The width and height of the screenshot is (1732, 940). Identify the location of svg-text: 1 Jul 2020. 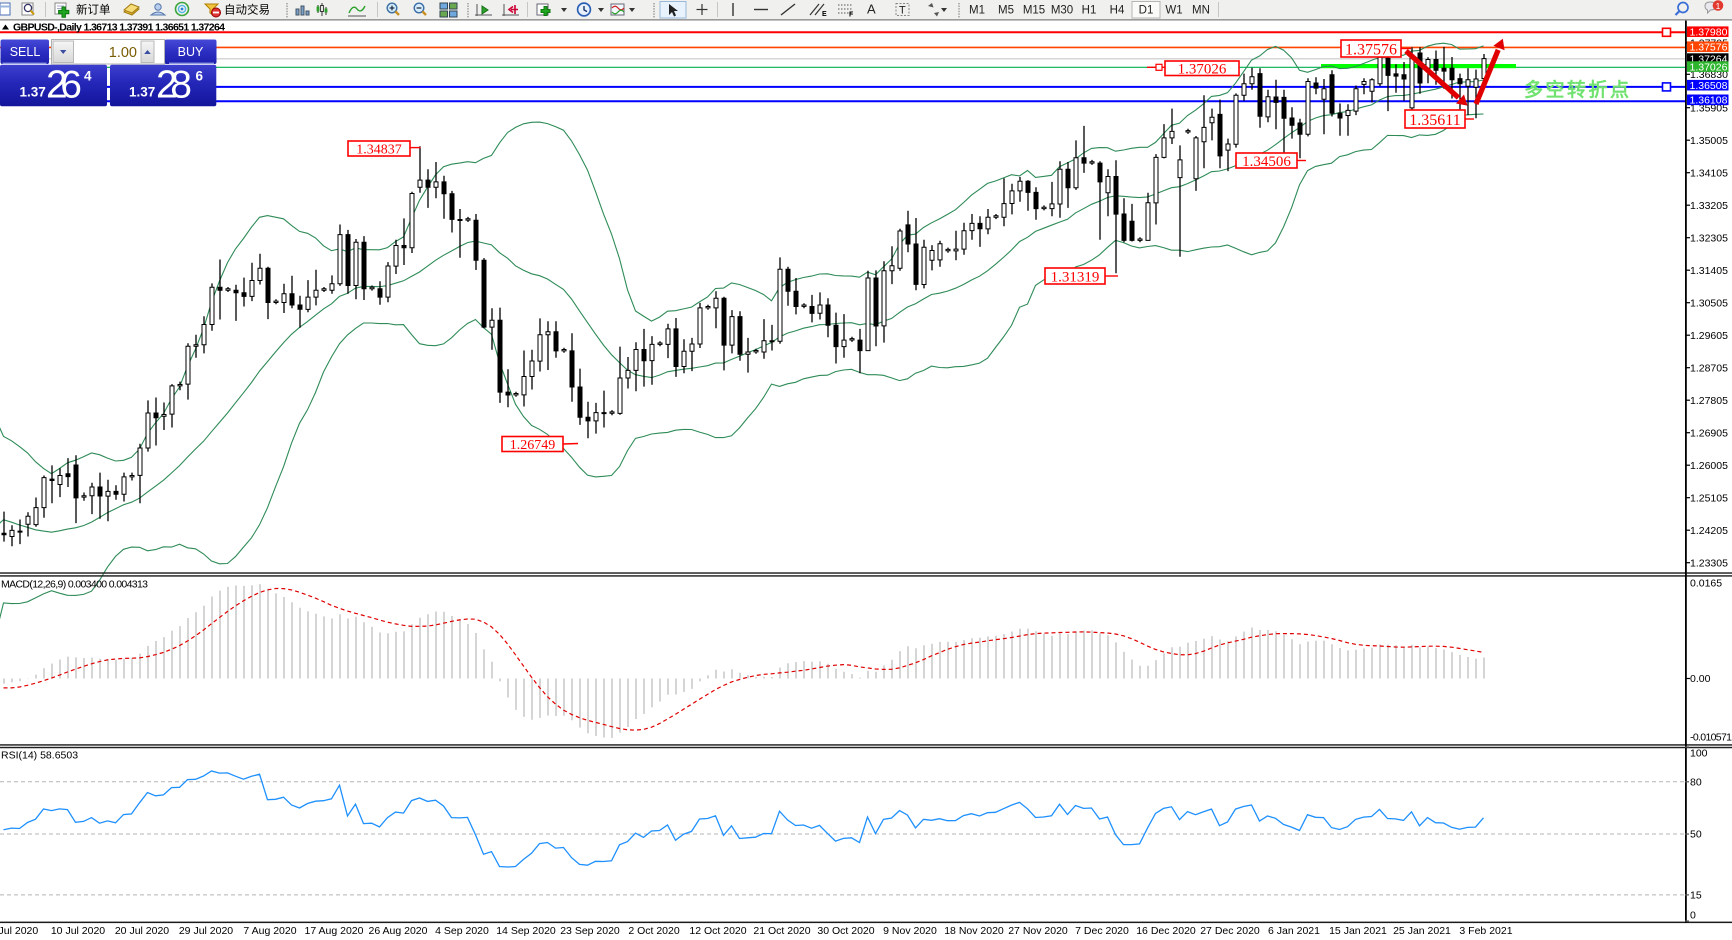
(19, 931).